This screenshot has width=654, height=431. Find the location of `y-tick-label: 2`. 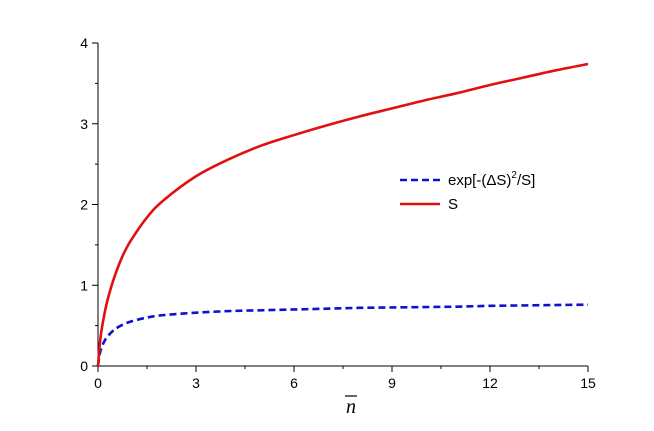

y-tick-label: 2 is located at coordinates (84, 205).